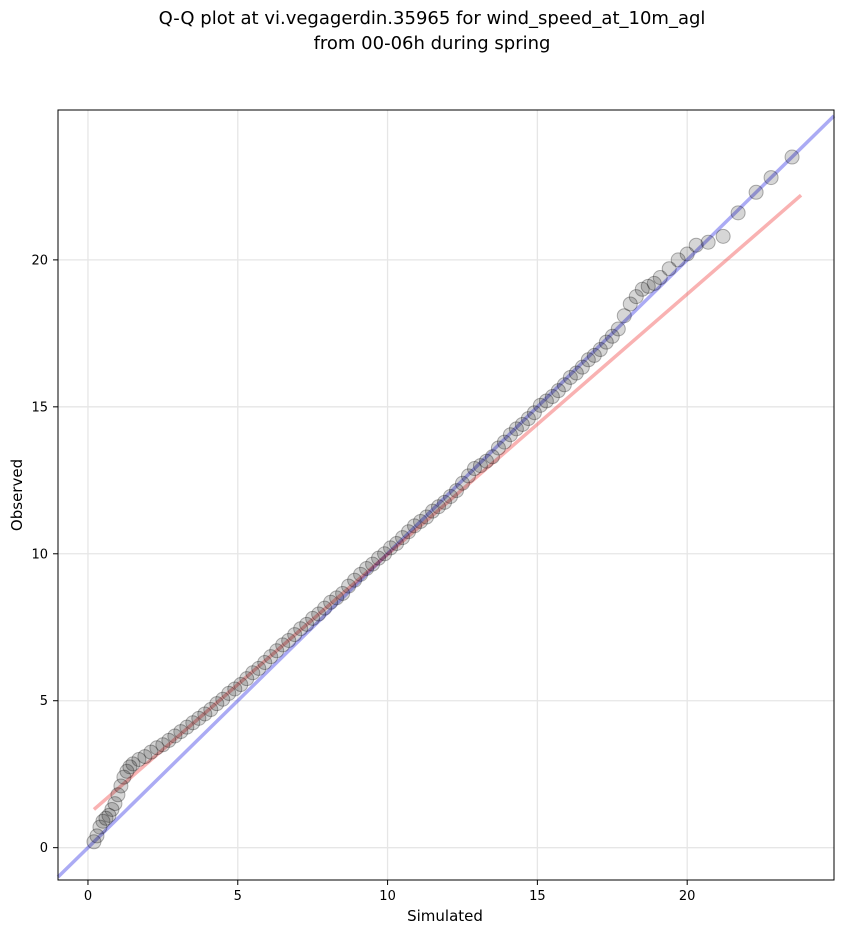 The width and height of the screenshot is (843, 934). What do you see at coordinates (44, 848) in the screenshot?
I see `y-tick-label: 0` at bounding box center [44, 848].